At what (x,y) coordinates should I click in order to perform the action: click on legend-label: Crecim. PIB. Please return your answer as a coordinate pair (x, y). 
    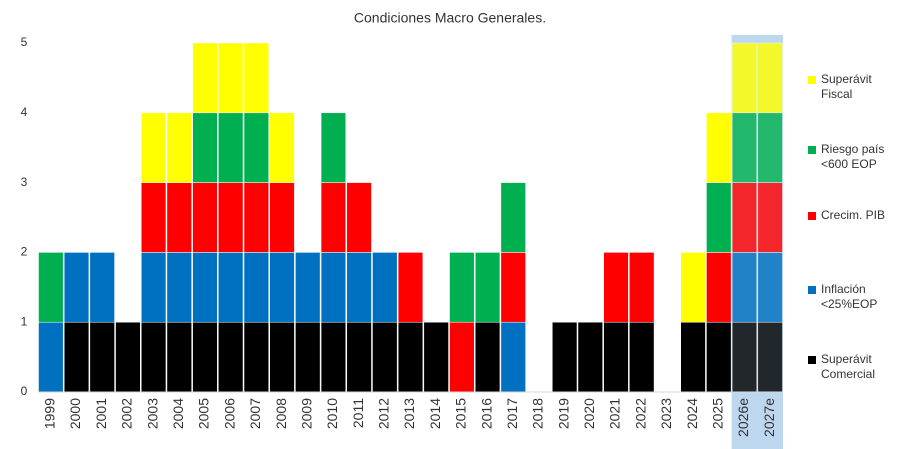
    Looking at the image, I should click on (853, 215).